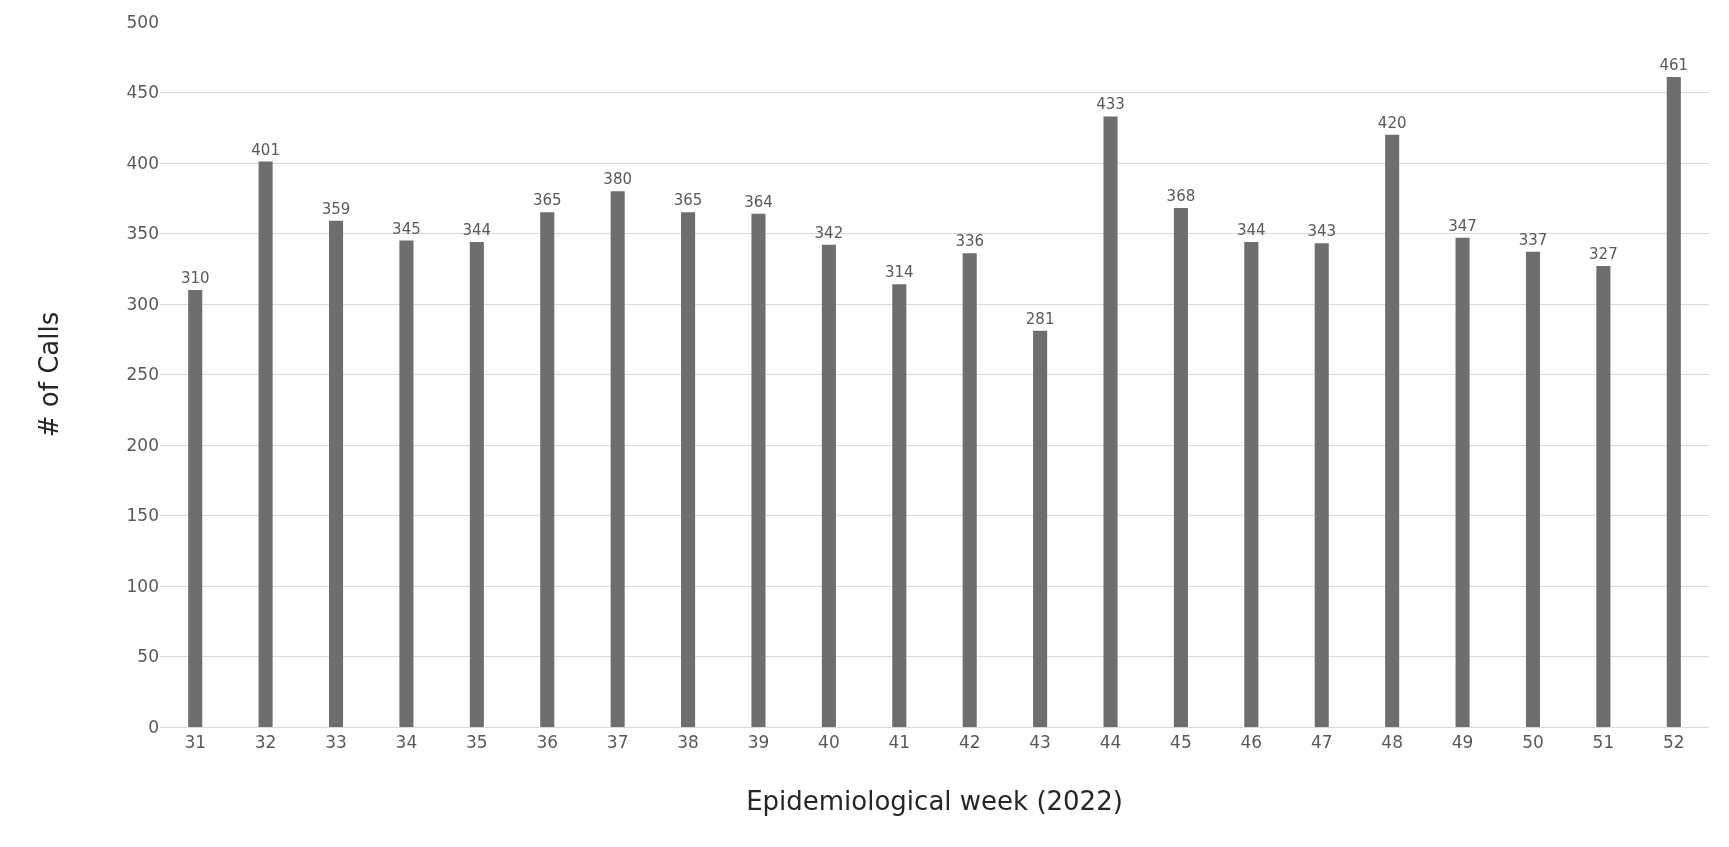  I want to click on data-label: 343, so click(1322, 231).